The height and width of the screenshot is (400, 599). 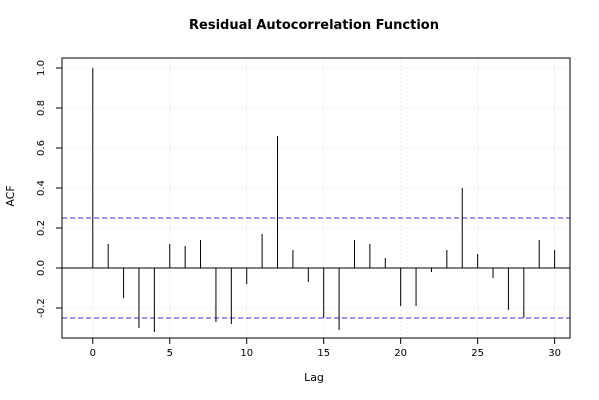 I want to click on x-tick-label-4: 20, so click(x=400, y=353).